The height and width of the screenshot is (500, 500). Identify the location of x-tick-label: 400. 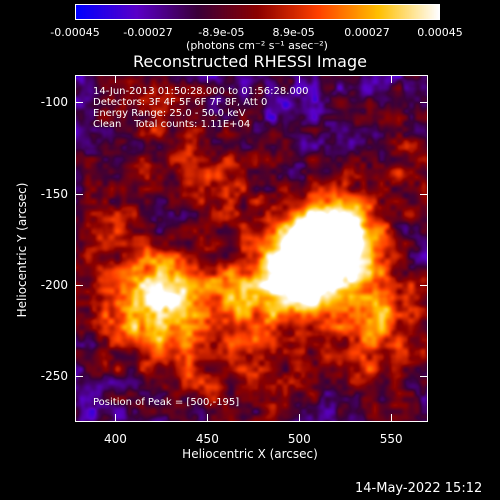
(115, 439).